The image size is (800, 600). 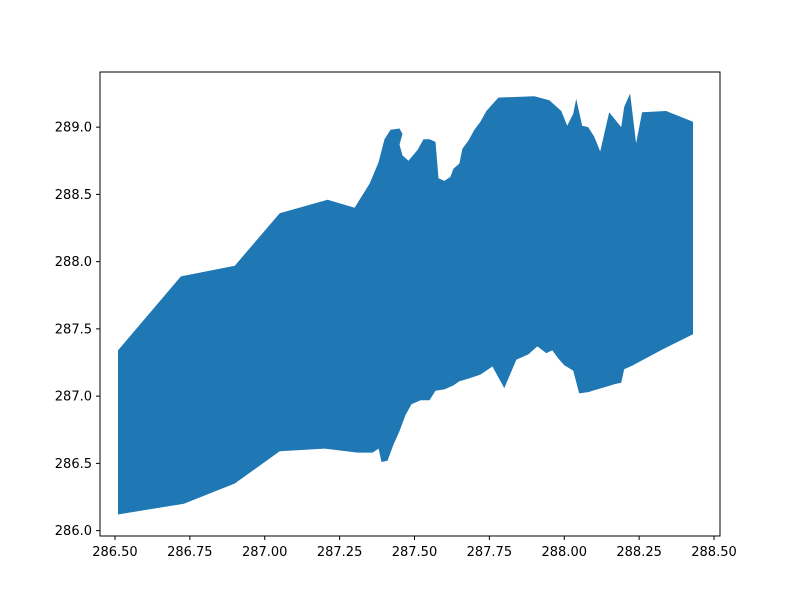 I want to click on y-axis: 286.0 286.5 287.0 287.5 288.0 288.5 289.0, so click(x=77, y=330).